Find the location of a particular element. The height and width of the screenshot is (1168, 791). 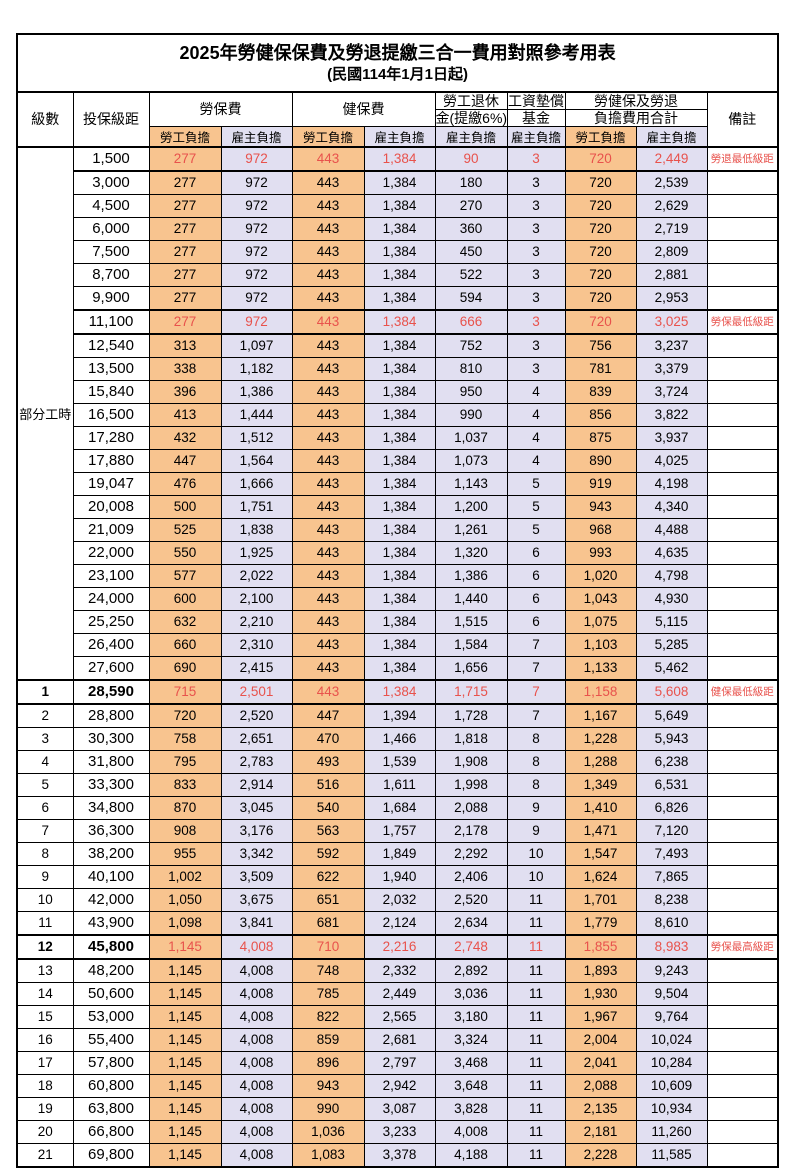

total-employer-cell: 6,238 is located at coordinates (671, 761).